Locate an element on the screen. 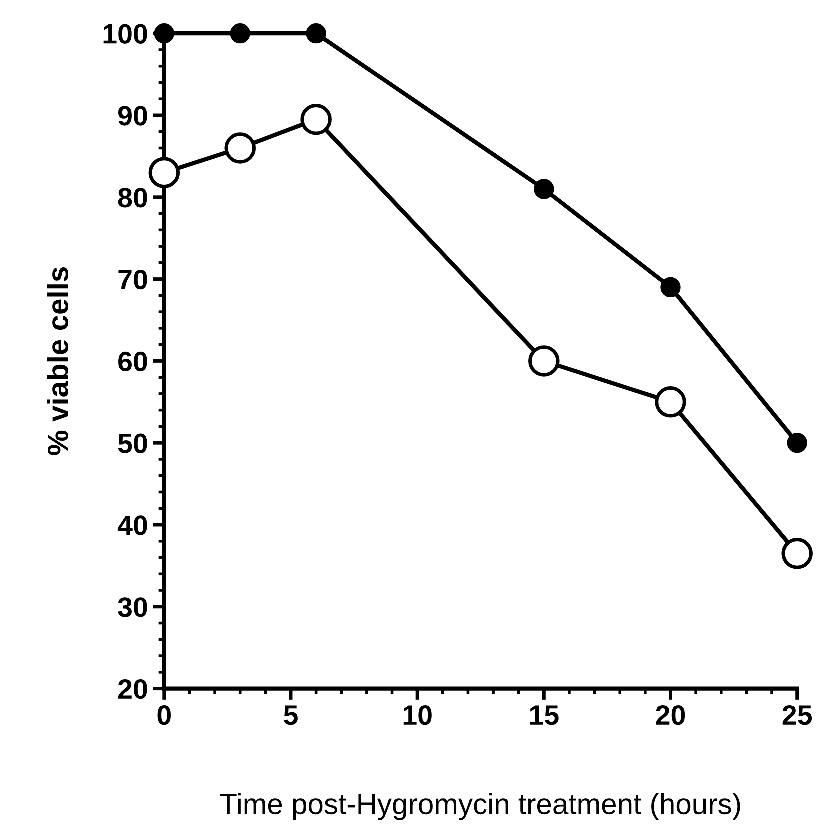 The width and height of the screenshot is (822, 840). y-tick-label: 20 is located at coordinates (133, 689).